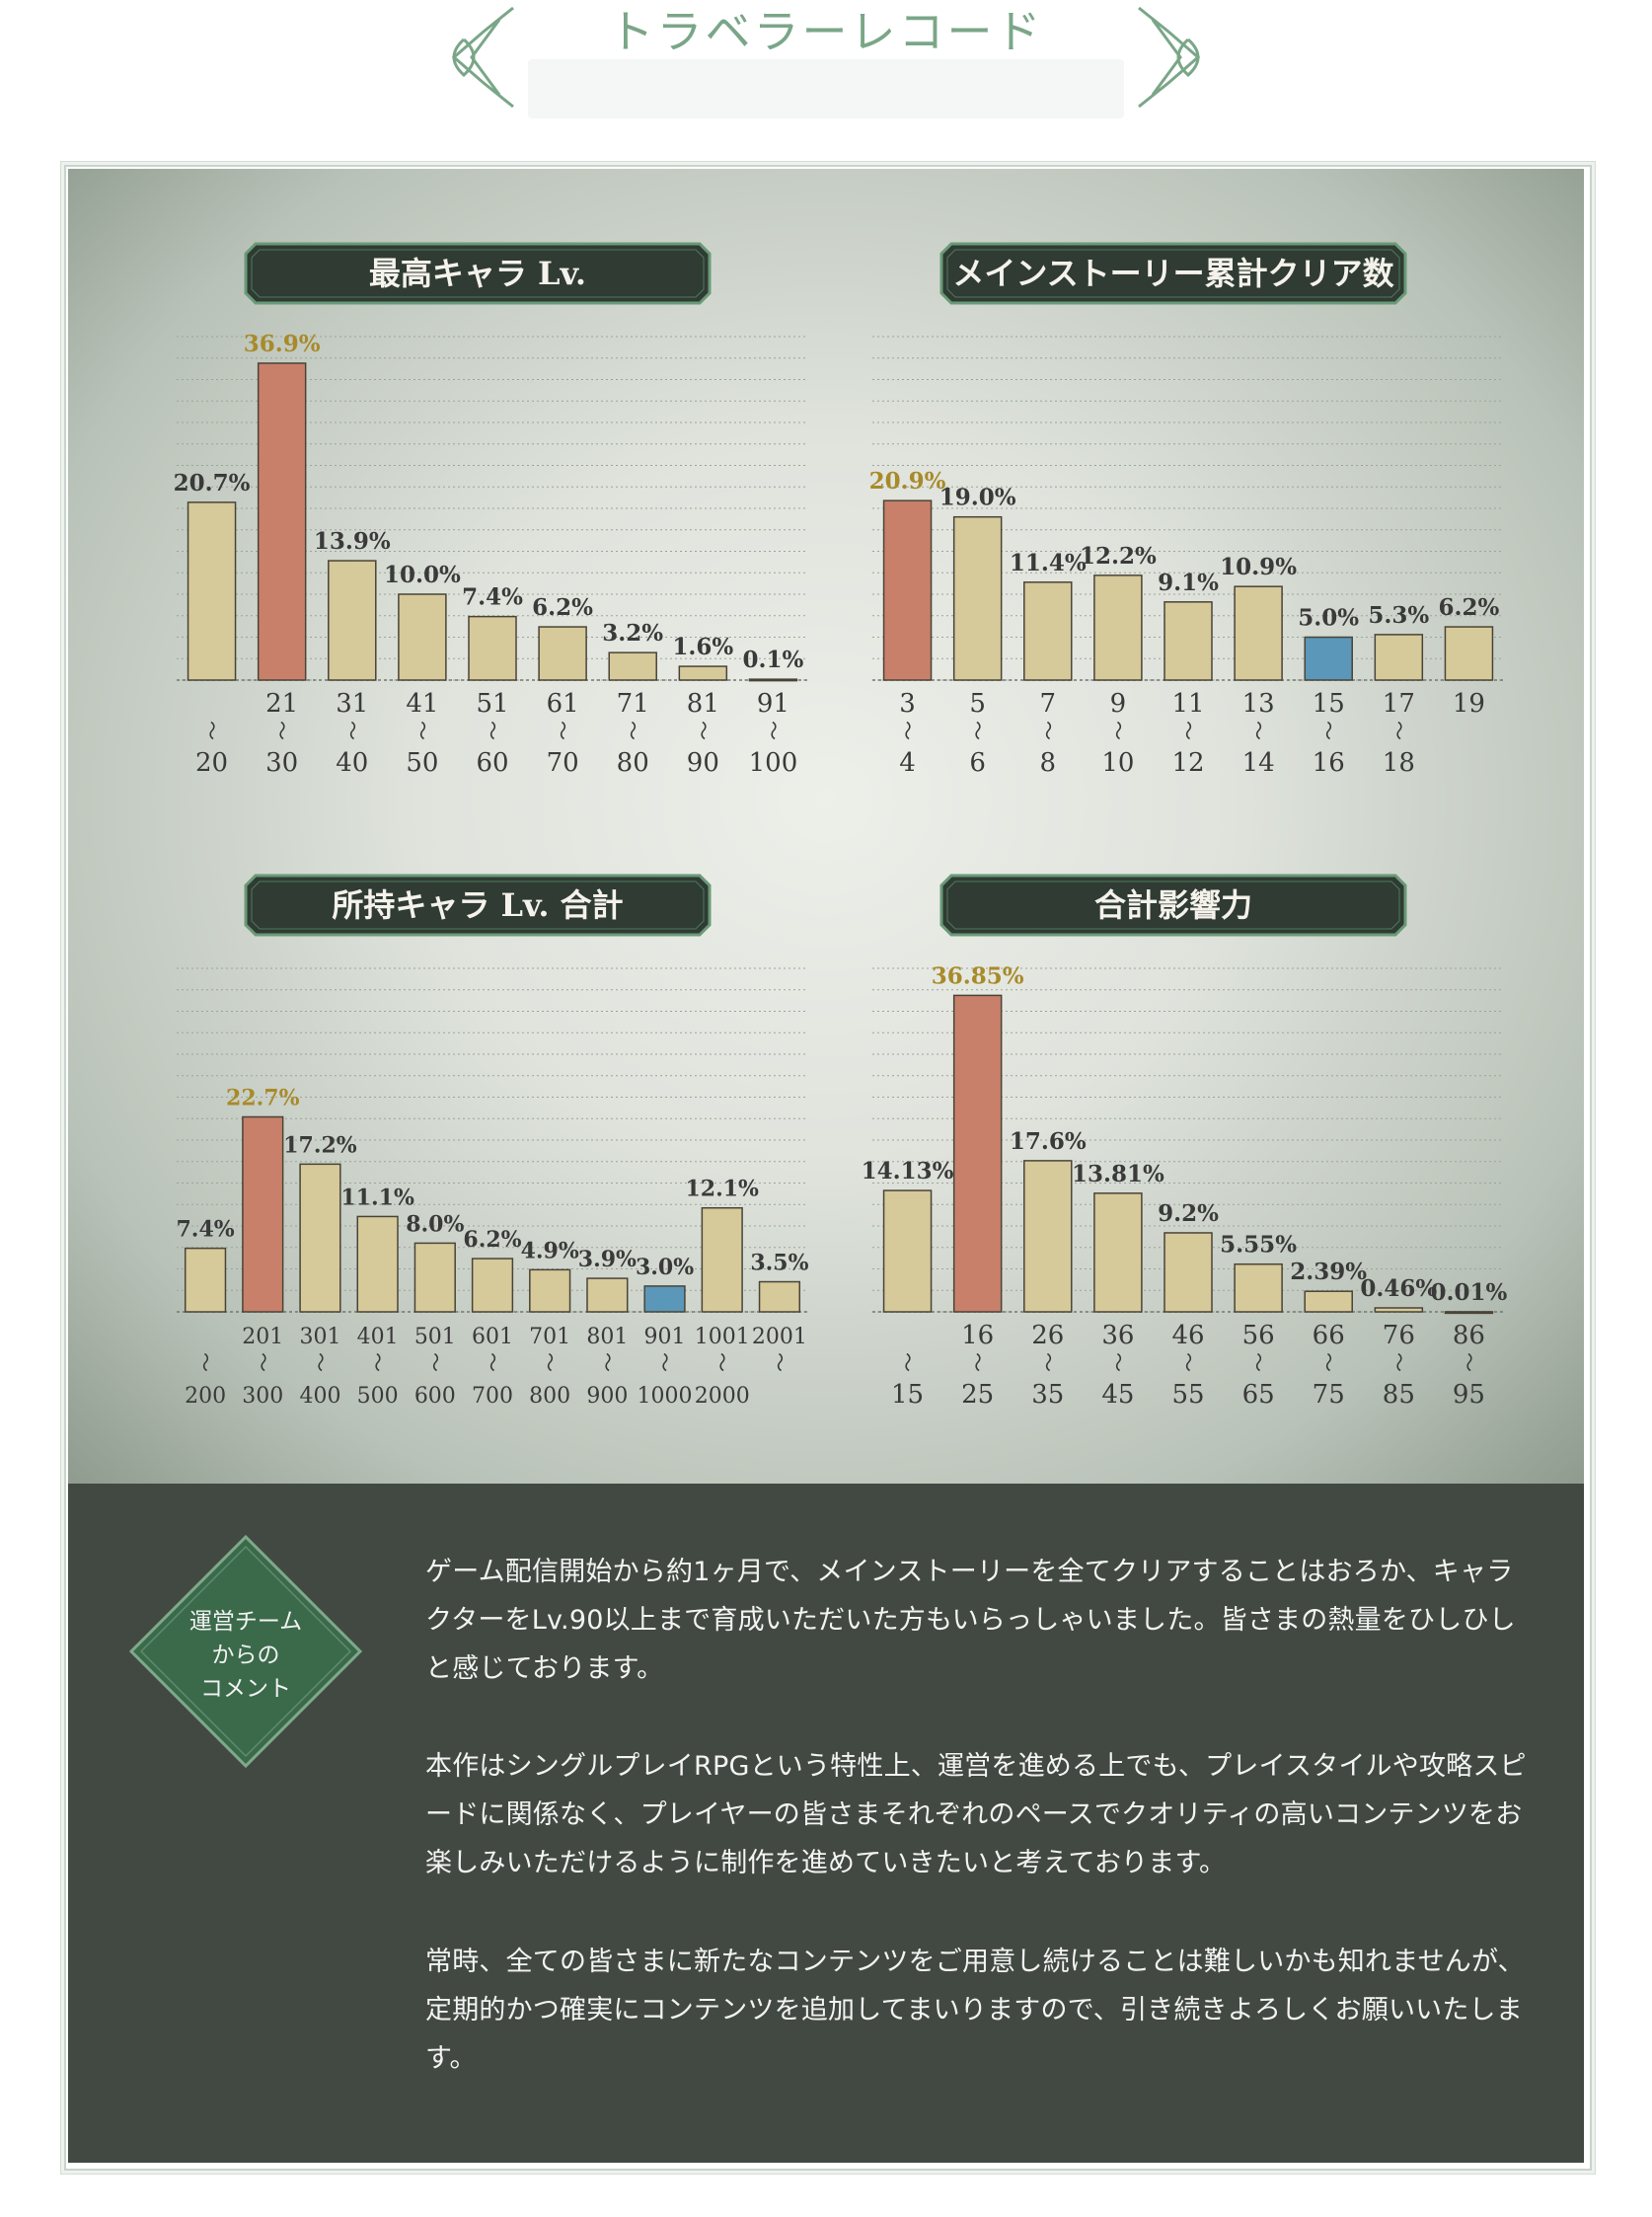 Image resolution: width=1652 pixels, height=2217 pixels. Describe the element at coordinates (262, 1397) in the screenshot. I see `tick-label: 300` at that location.